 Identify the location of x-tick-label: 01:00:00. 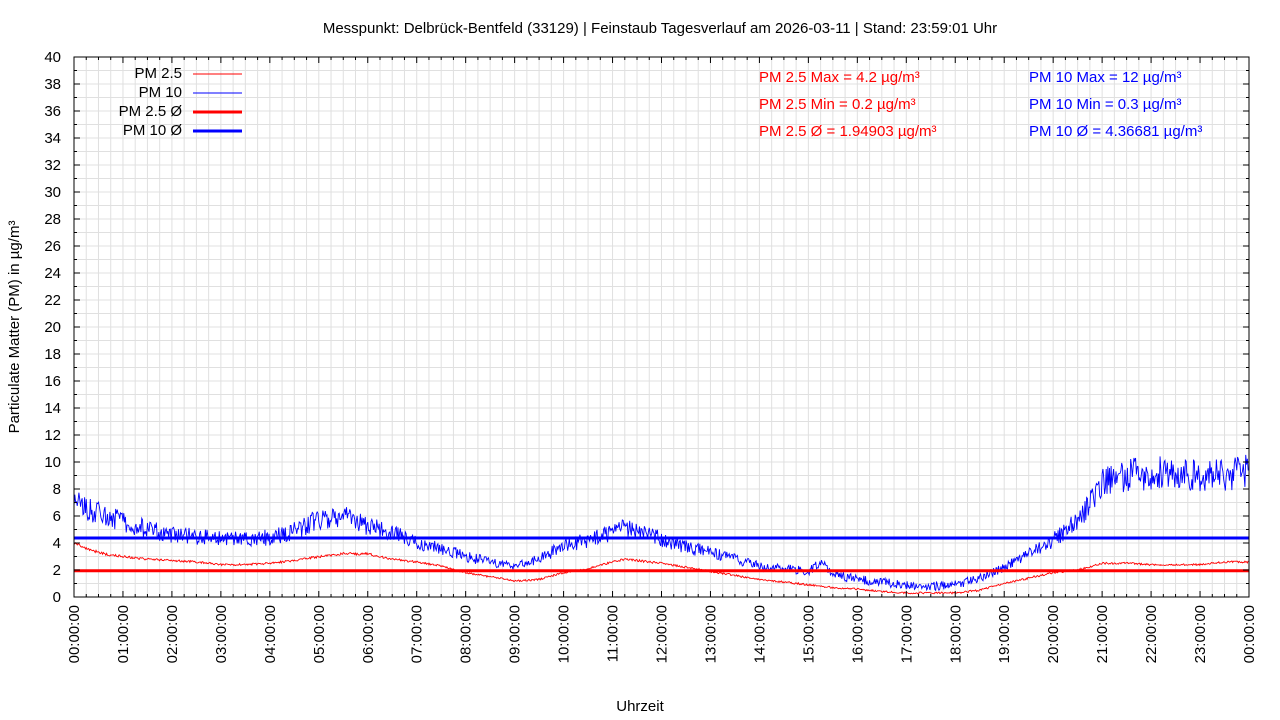
(123, 634).